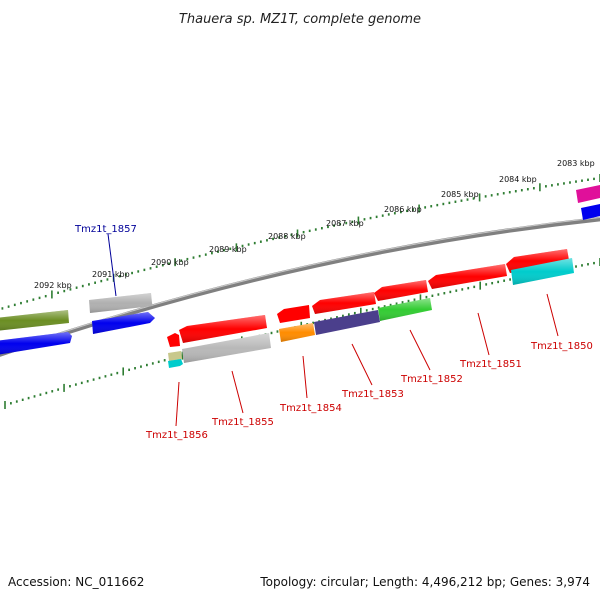  I want to click on gene-blue-right, so click(590, 212).